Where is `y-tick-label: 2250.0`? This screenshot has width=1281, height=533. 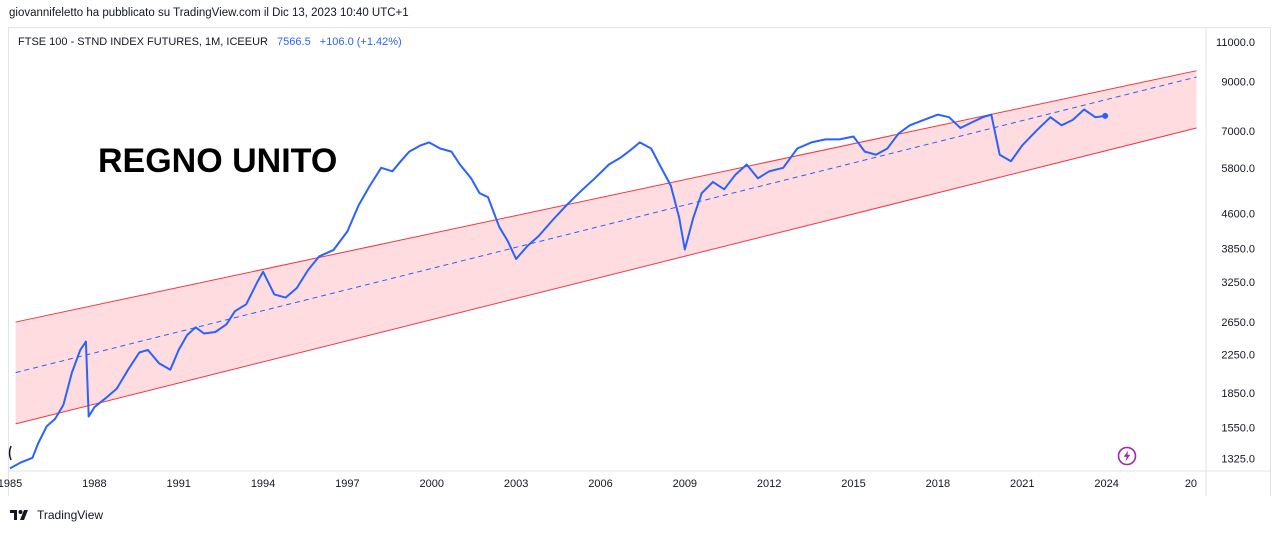 y-tick-label: 2250.0 is located at coordinates (1238, 355).